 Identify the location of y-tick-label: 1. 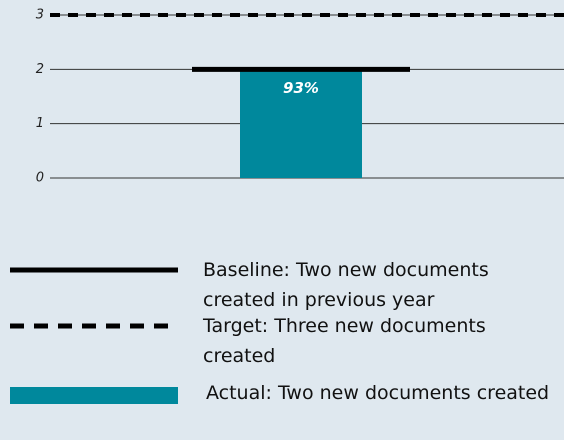
(40, 123).